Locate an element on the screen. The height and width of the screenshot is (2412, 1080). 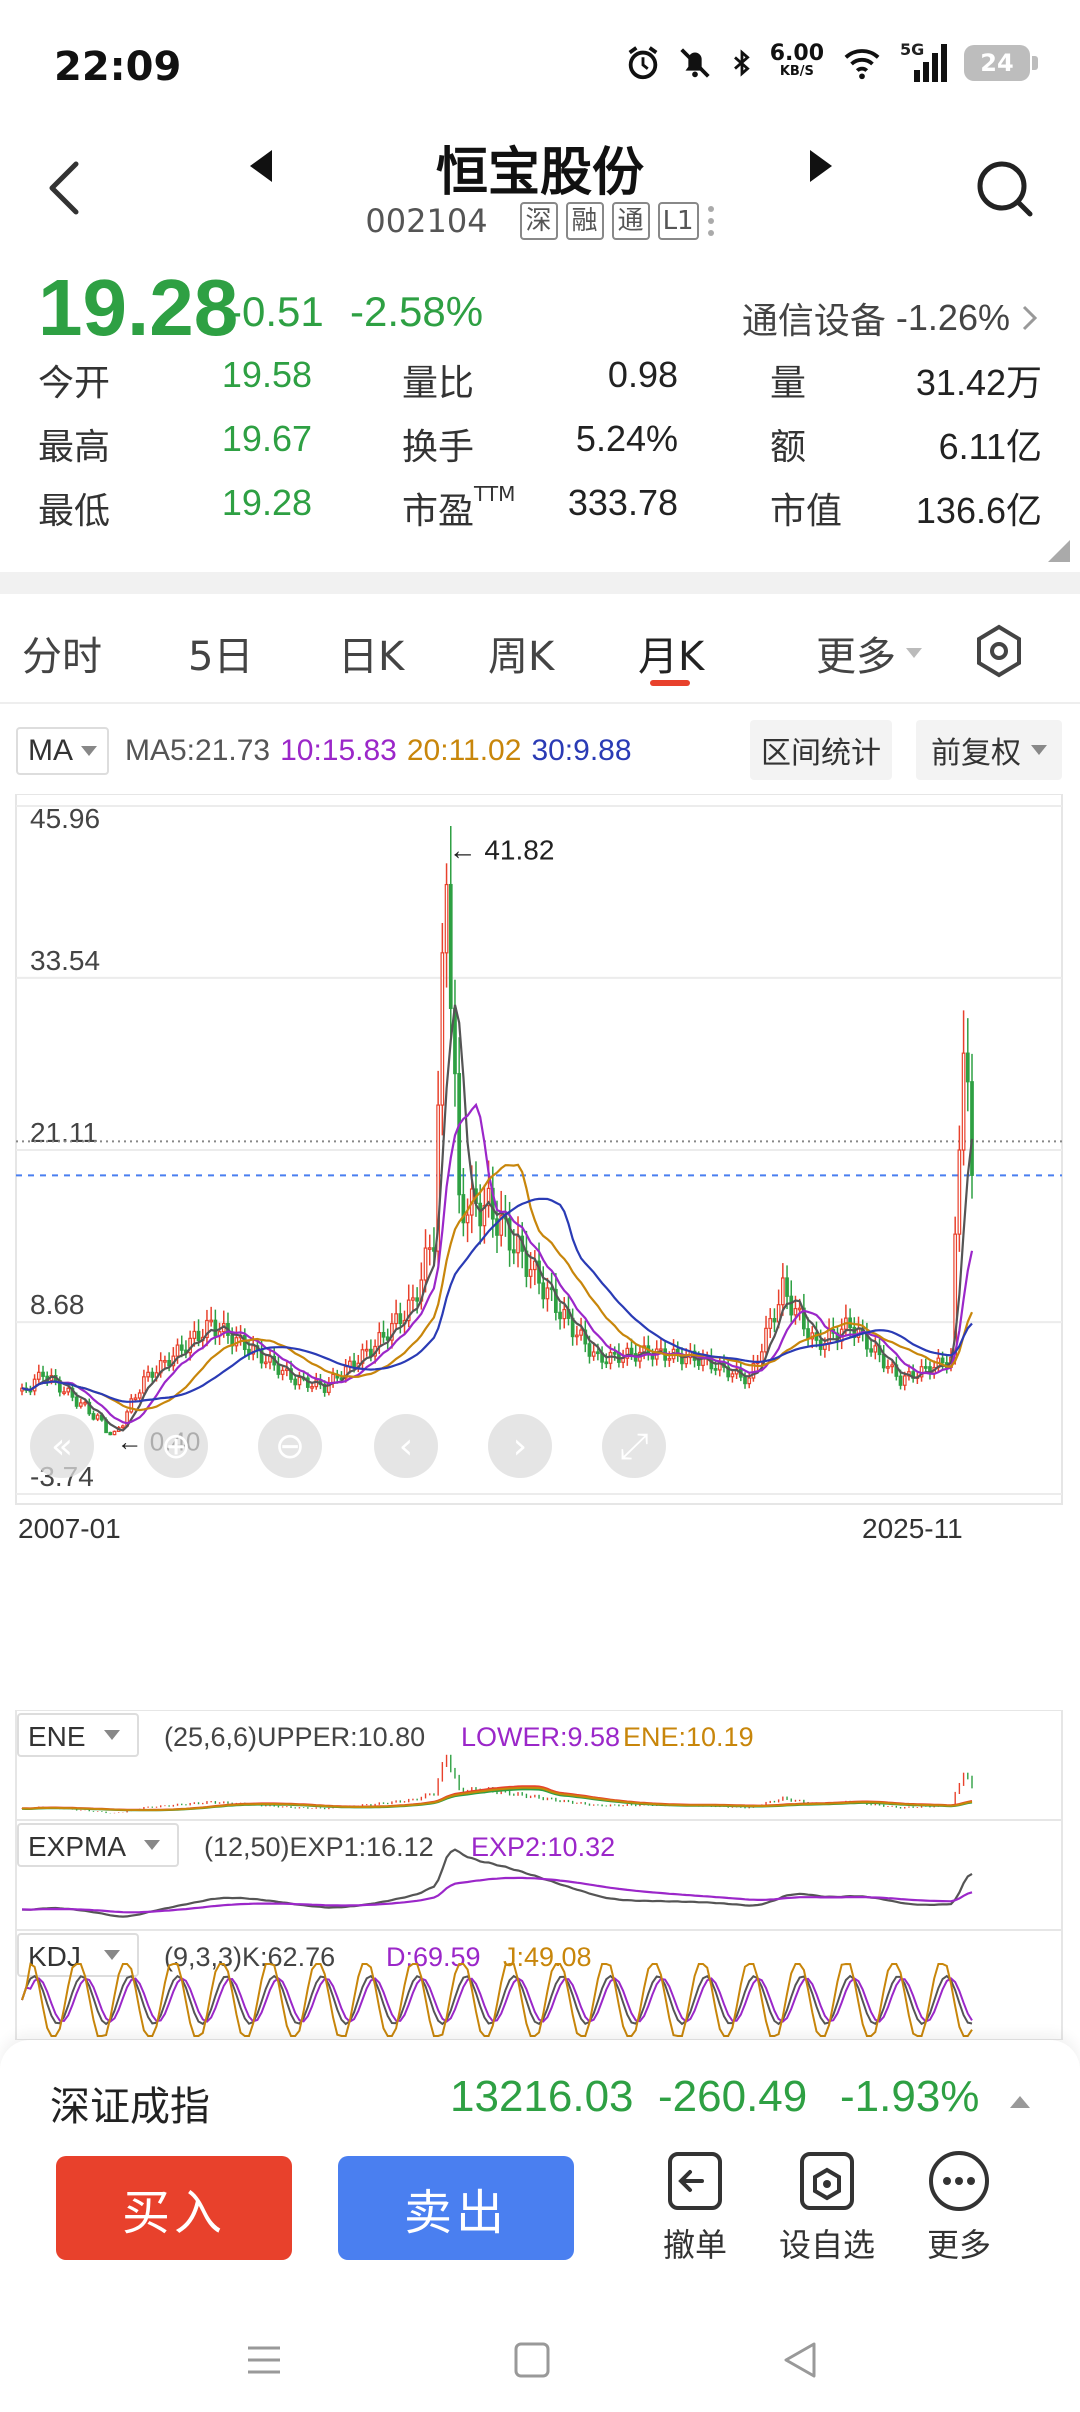
tab-5day: 5日 is located at coordinates (221, 657).